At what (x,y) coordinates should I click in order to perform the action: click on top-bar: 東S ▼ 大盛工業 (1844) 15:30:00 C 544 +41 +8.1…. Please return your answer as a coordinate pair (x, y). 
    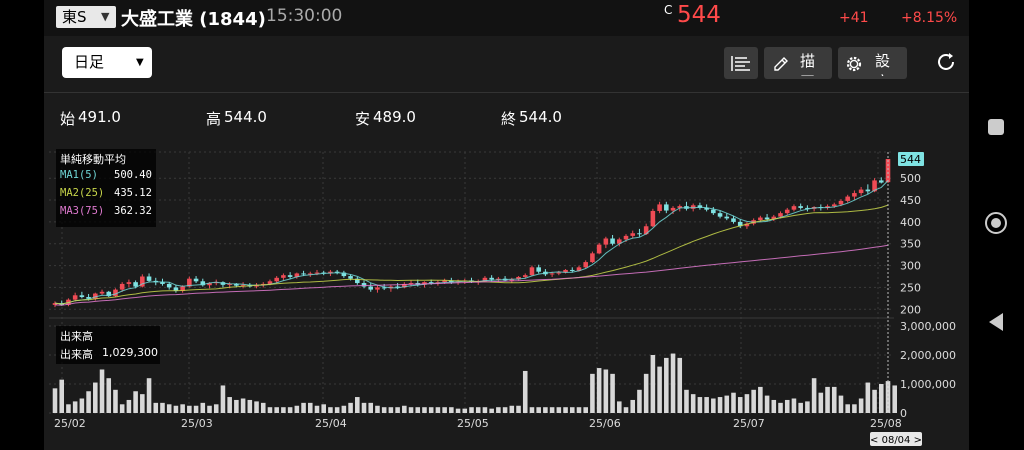
    Looking at the image, I should click on (506, 18).